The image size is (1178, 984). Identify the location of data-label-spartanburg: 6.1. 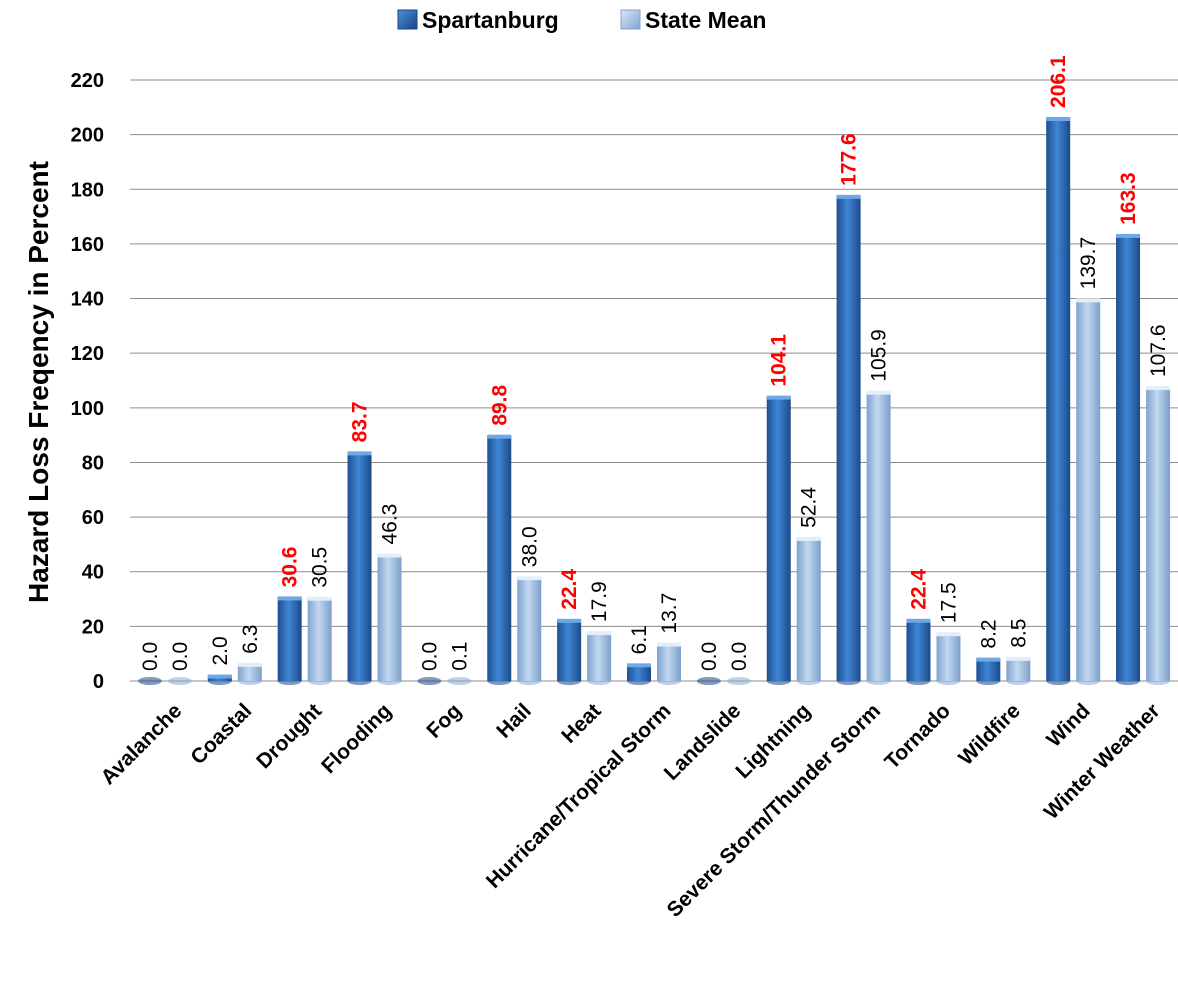
(639, 639).